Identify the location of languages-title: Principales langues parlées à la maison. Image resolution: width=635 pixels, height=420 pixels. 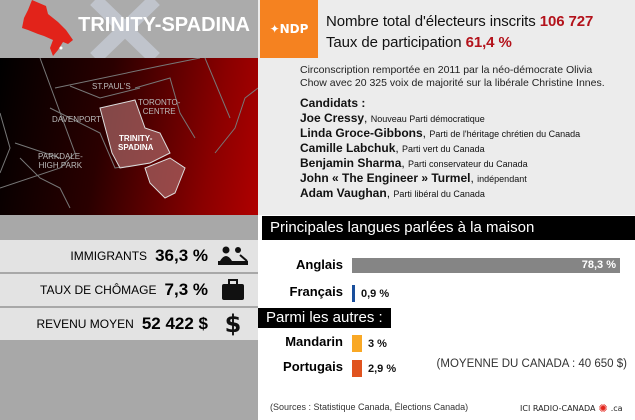
(448, 228).